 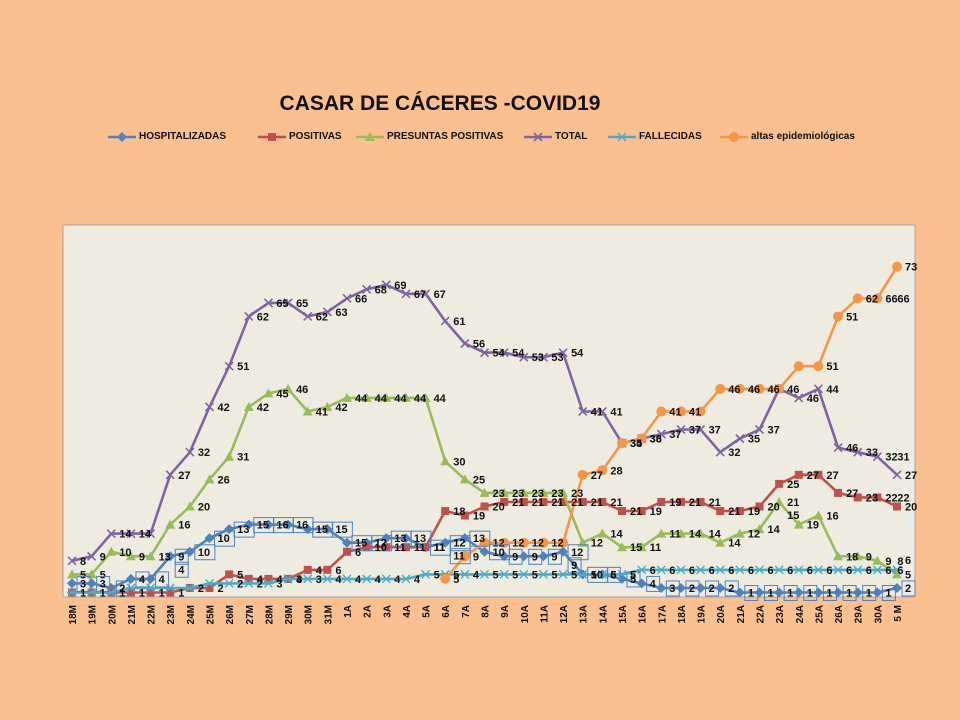 What do you see at coordinates (557, 503) in the screenshot?
I see `data-label: 21` at bounding box center [557, 503].